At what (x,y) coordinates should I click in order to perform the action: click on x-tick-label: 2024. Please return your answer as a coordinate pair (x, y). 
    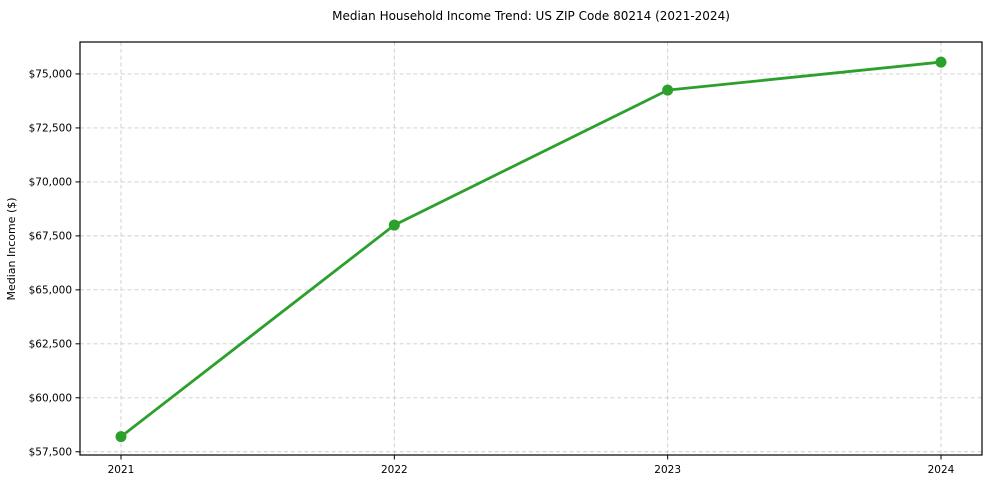
    Looking at the image, I should click on (941, 470).